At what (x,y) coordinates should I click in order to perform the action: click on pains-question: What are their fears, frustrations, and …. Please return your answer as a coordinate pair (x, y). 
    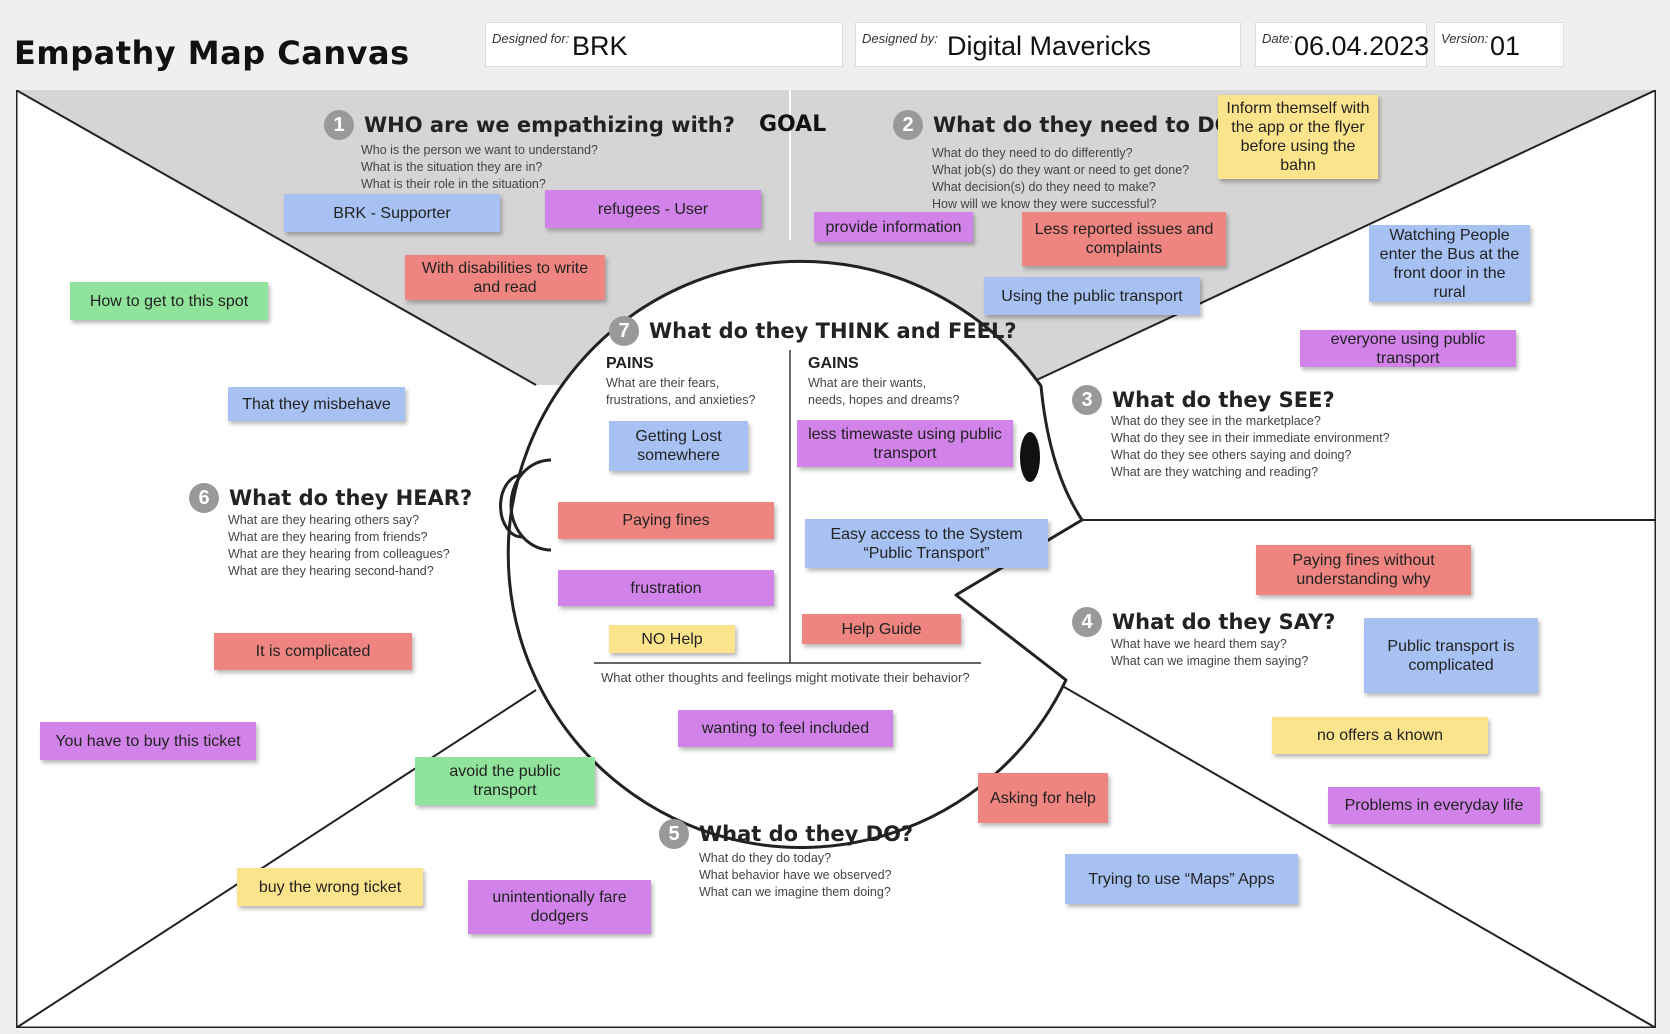
    Looking at the image, I should click on (681, 391).